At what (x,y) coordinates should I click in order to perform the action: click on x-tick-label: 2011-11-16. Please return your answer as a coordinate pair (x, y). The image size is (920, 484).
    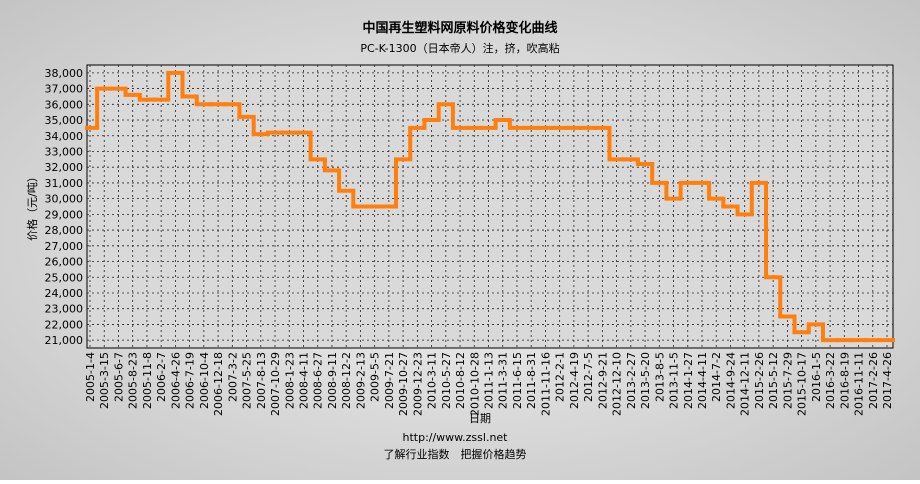
    Looking at the image, I should click on (545, 384).